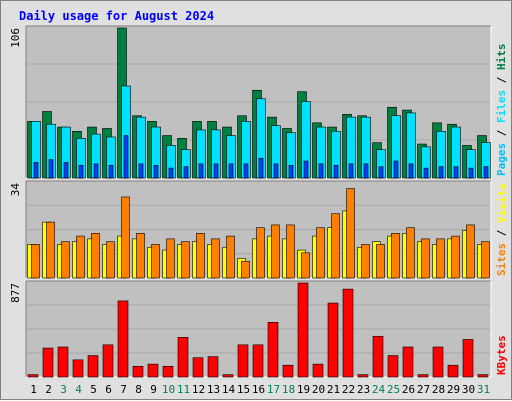 The height and width of the screenshot is (401, 512). Describe the element at coordinates (123, 389) in the screenshot. I see `x-tick-label-7: 7` at that location.